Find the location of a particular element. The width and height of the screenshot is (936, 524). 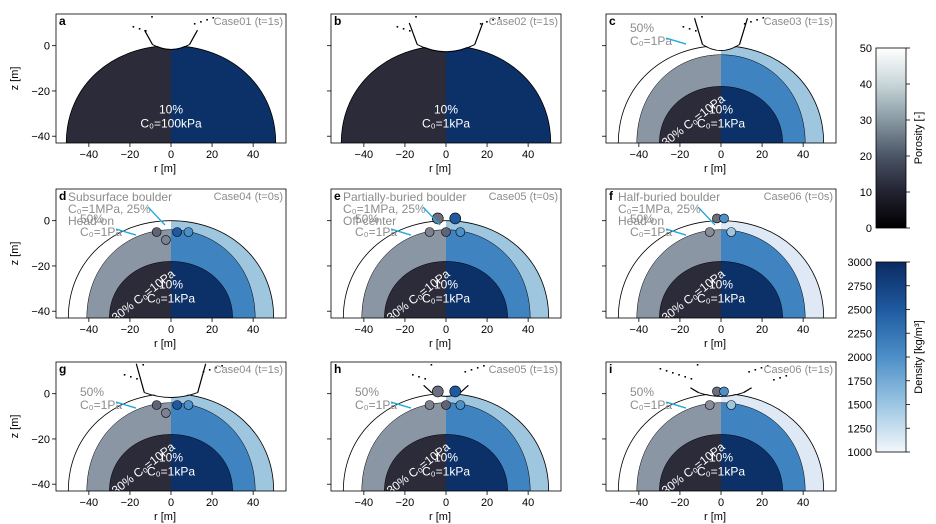

colorbar-tick-label: 1750 is located at coordinates (860, 382).